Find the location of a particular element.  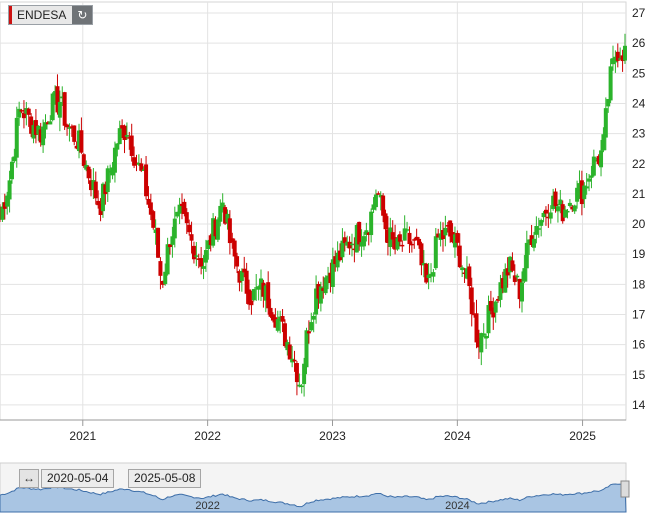

y-tick-label: 19 is located at coordinates (639, 254).